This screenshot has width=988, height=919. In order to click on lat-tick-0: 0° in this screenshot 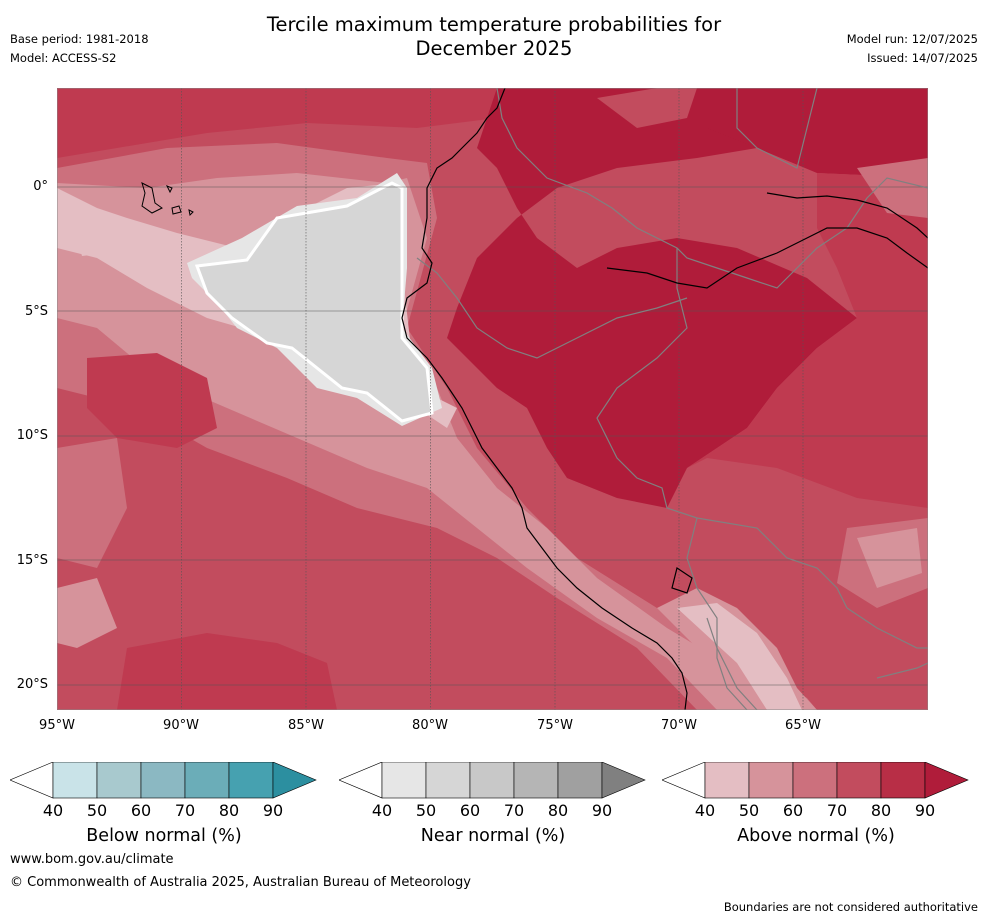, I will do `click(40, 186)`.